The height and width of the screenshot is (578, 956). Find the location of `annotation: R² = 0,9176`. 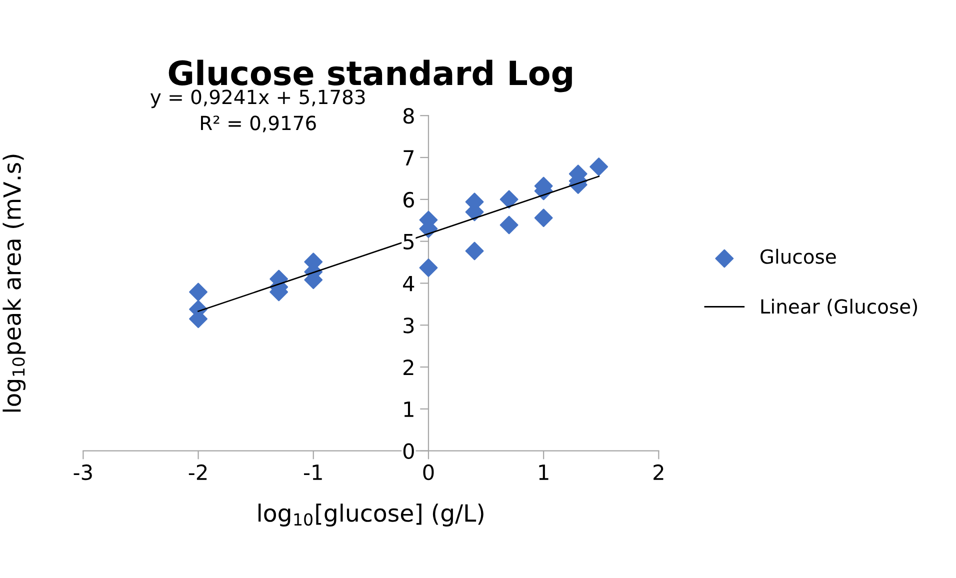

annotation: R² = 0,9176 is located at coordinates (258, 124).